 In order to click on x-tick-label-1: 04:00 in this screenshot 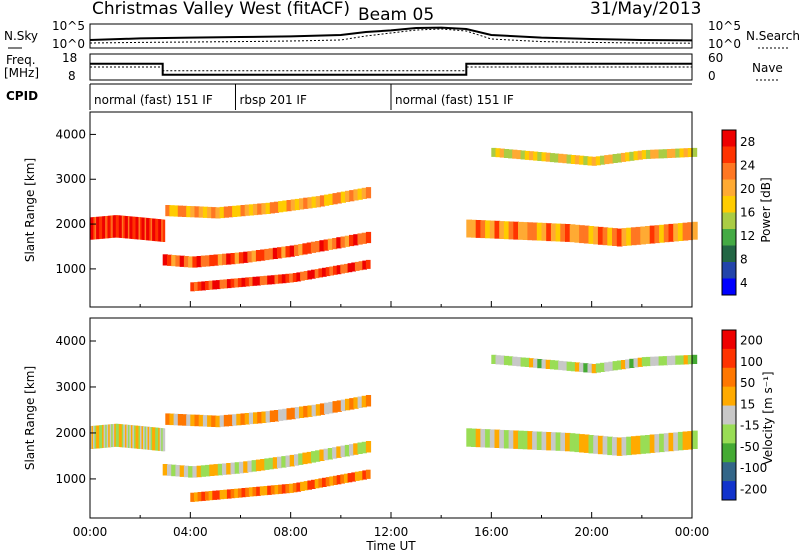, I will do `click(190, 532)`.